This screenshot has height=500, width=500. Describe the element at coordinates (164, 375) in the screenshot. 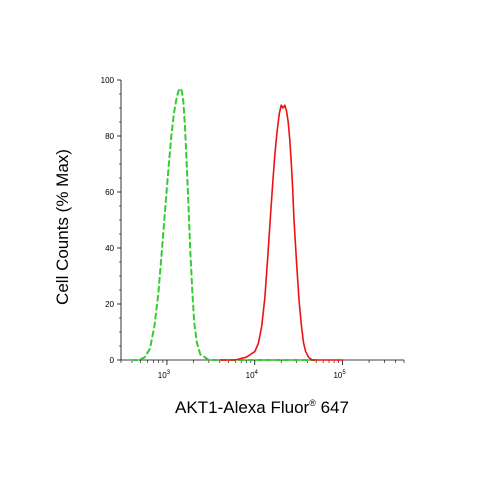

I see `x-tick-label: 10³` at that location.